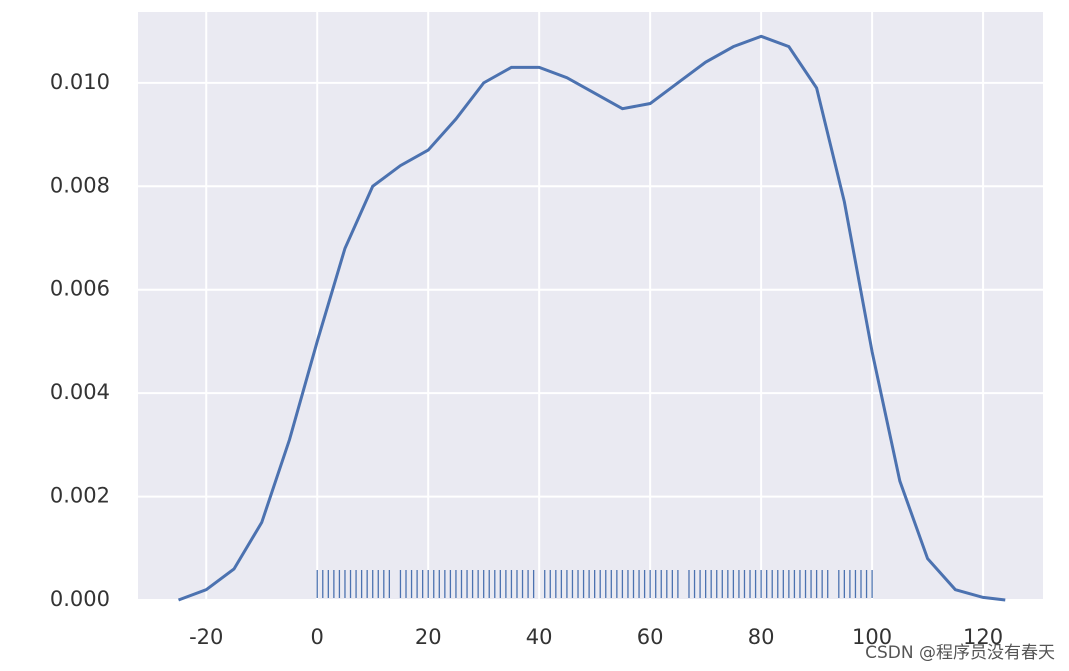 This screenshot has height=671, width=1069. What do you see at coordinates (539, 637) in the screenshot?
I see `x-tick-label: 40` at bounding box center [539, 637].